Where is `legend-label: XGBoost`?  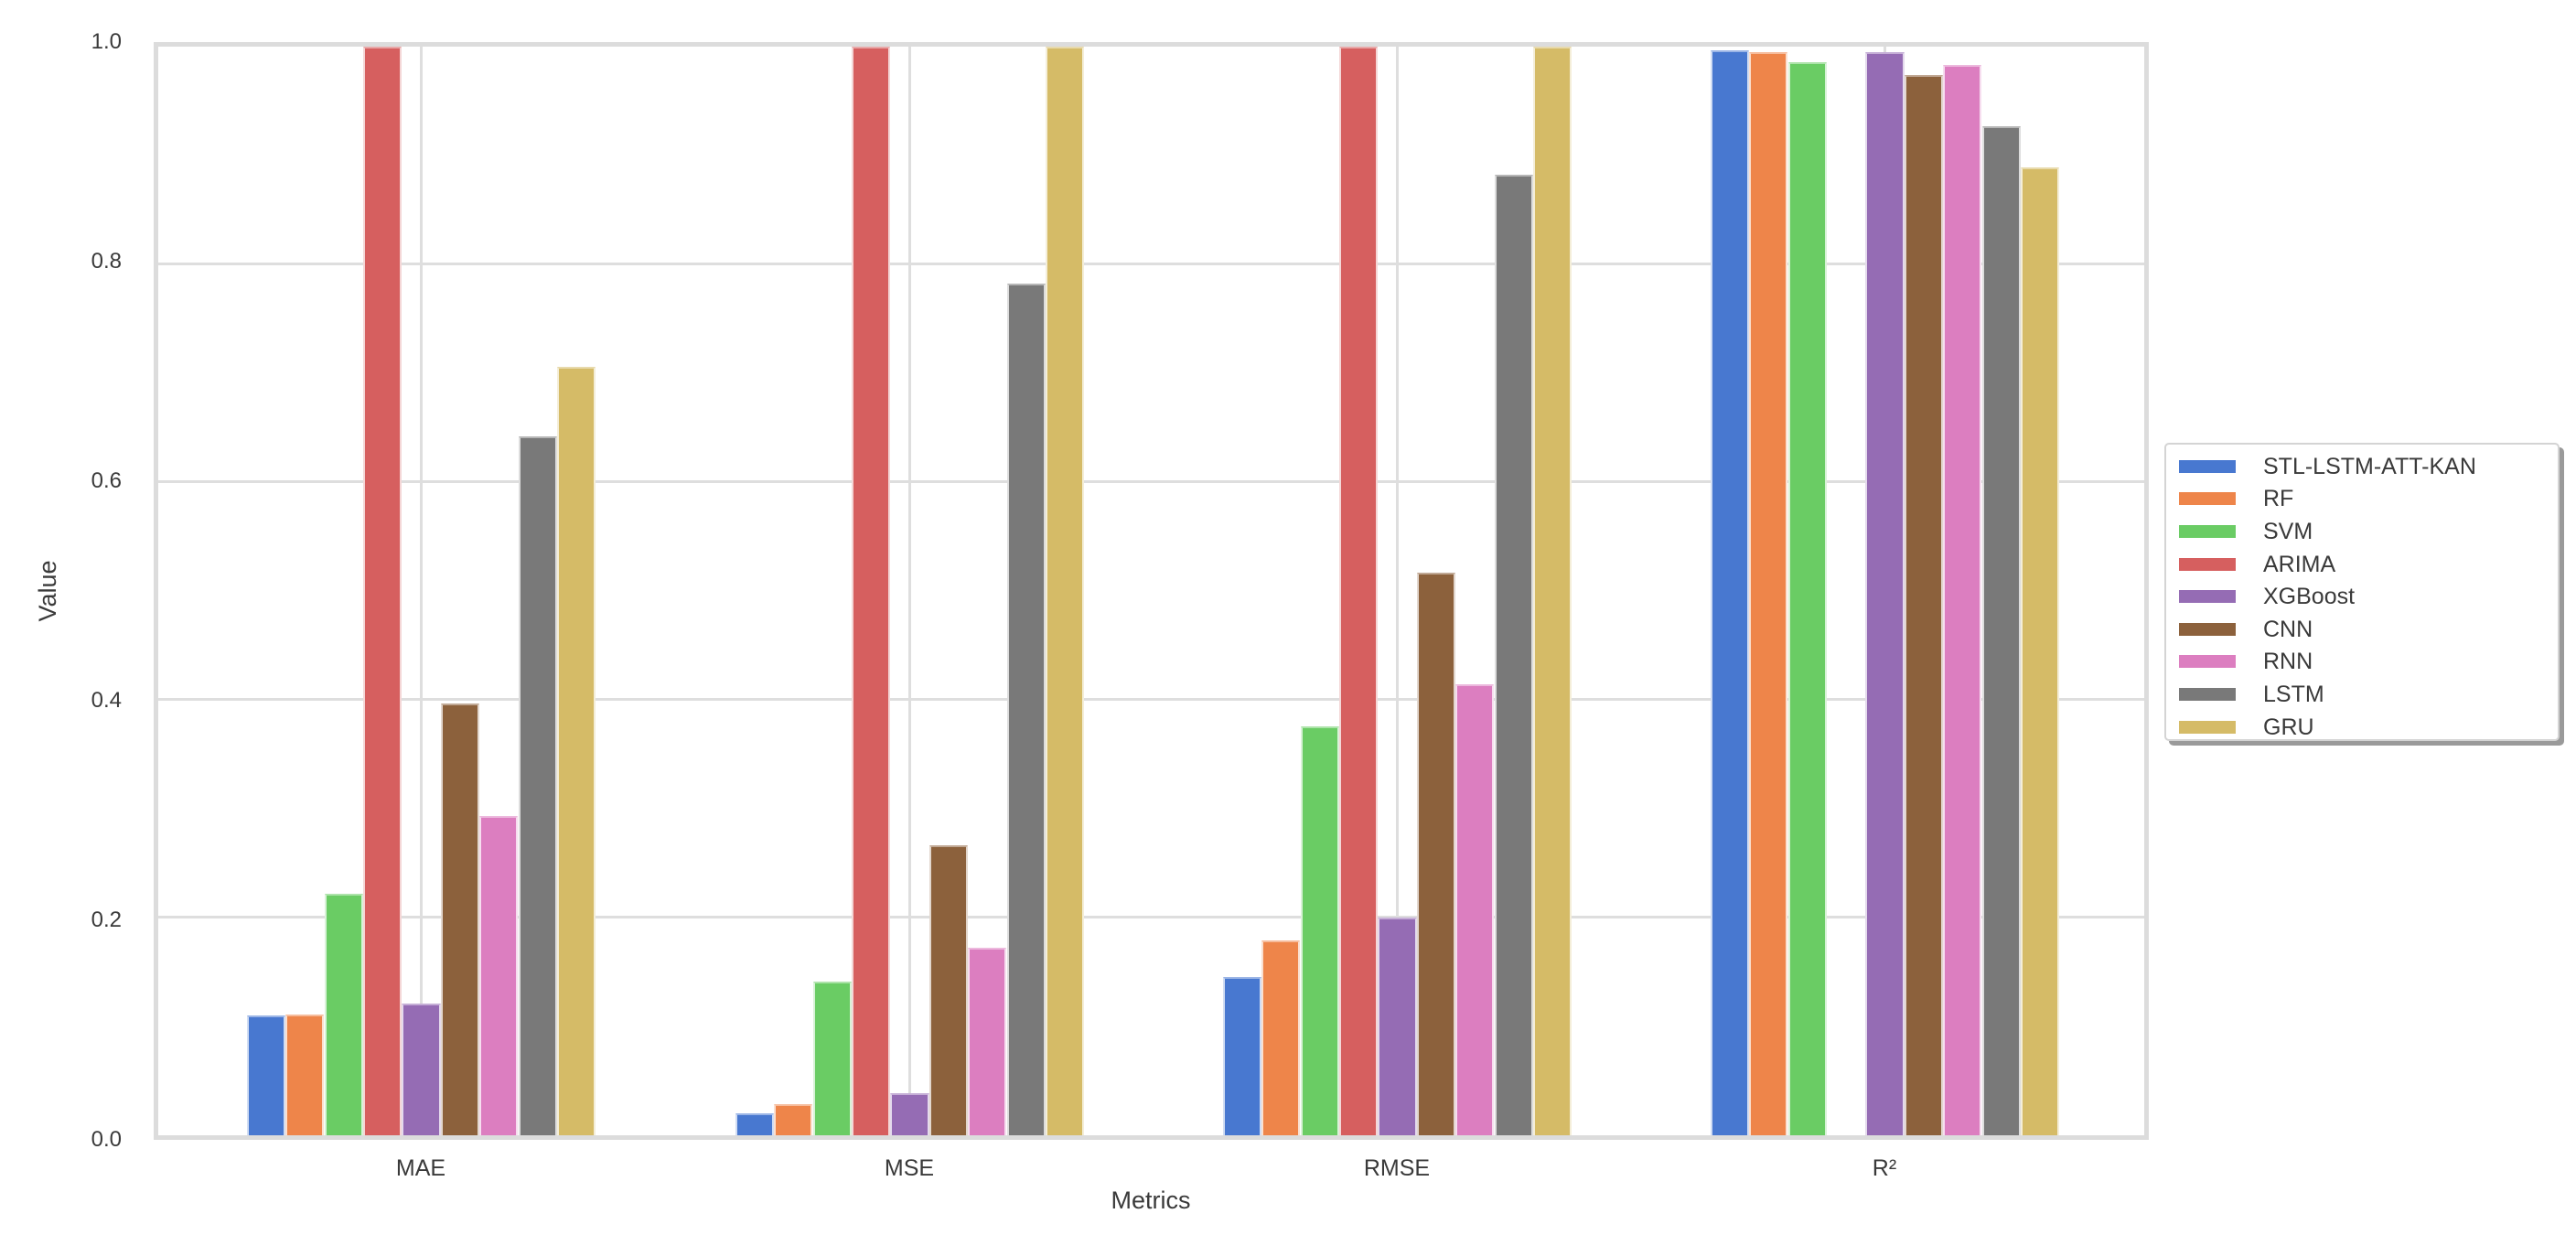
legend-label: XGBoost is located at coordinates (2309, 597).